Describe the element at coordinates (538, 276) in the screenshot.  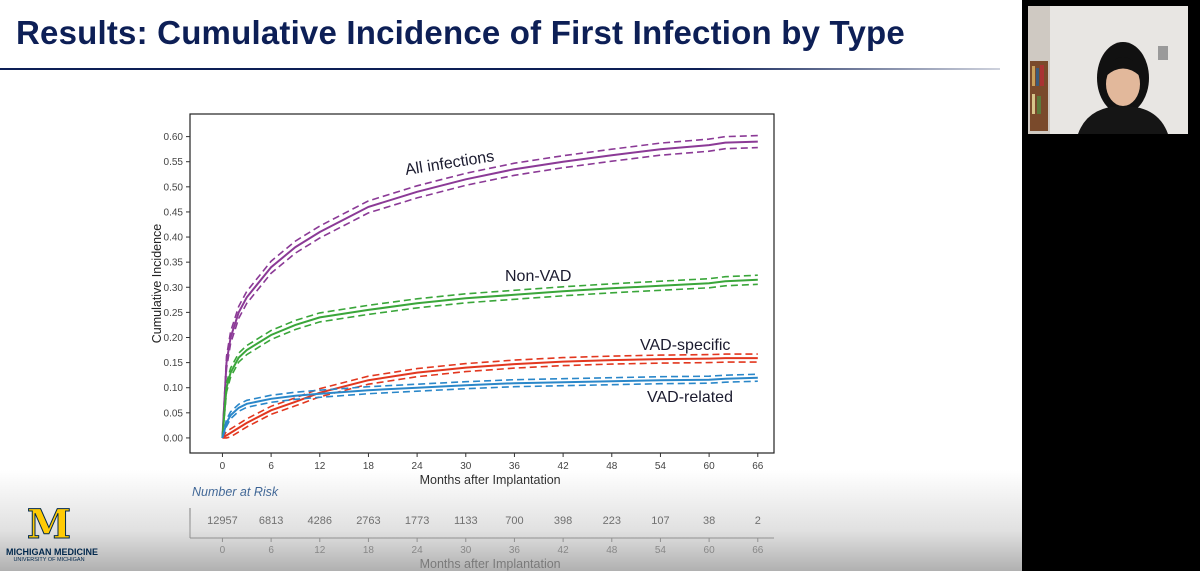
I see `label-non-vad: Non-VAD` at that location.